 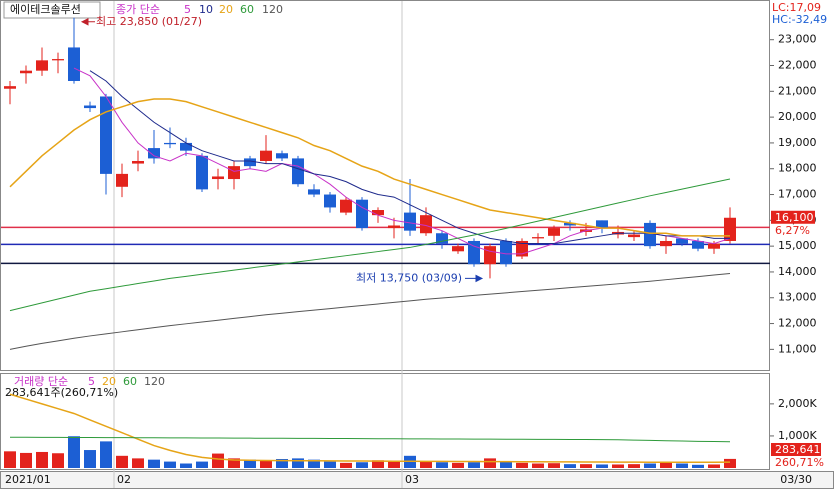 What do you see at coordinates (87, 21) in the screenshot?
I see `high-arrow` at bounding box center [87, 21].